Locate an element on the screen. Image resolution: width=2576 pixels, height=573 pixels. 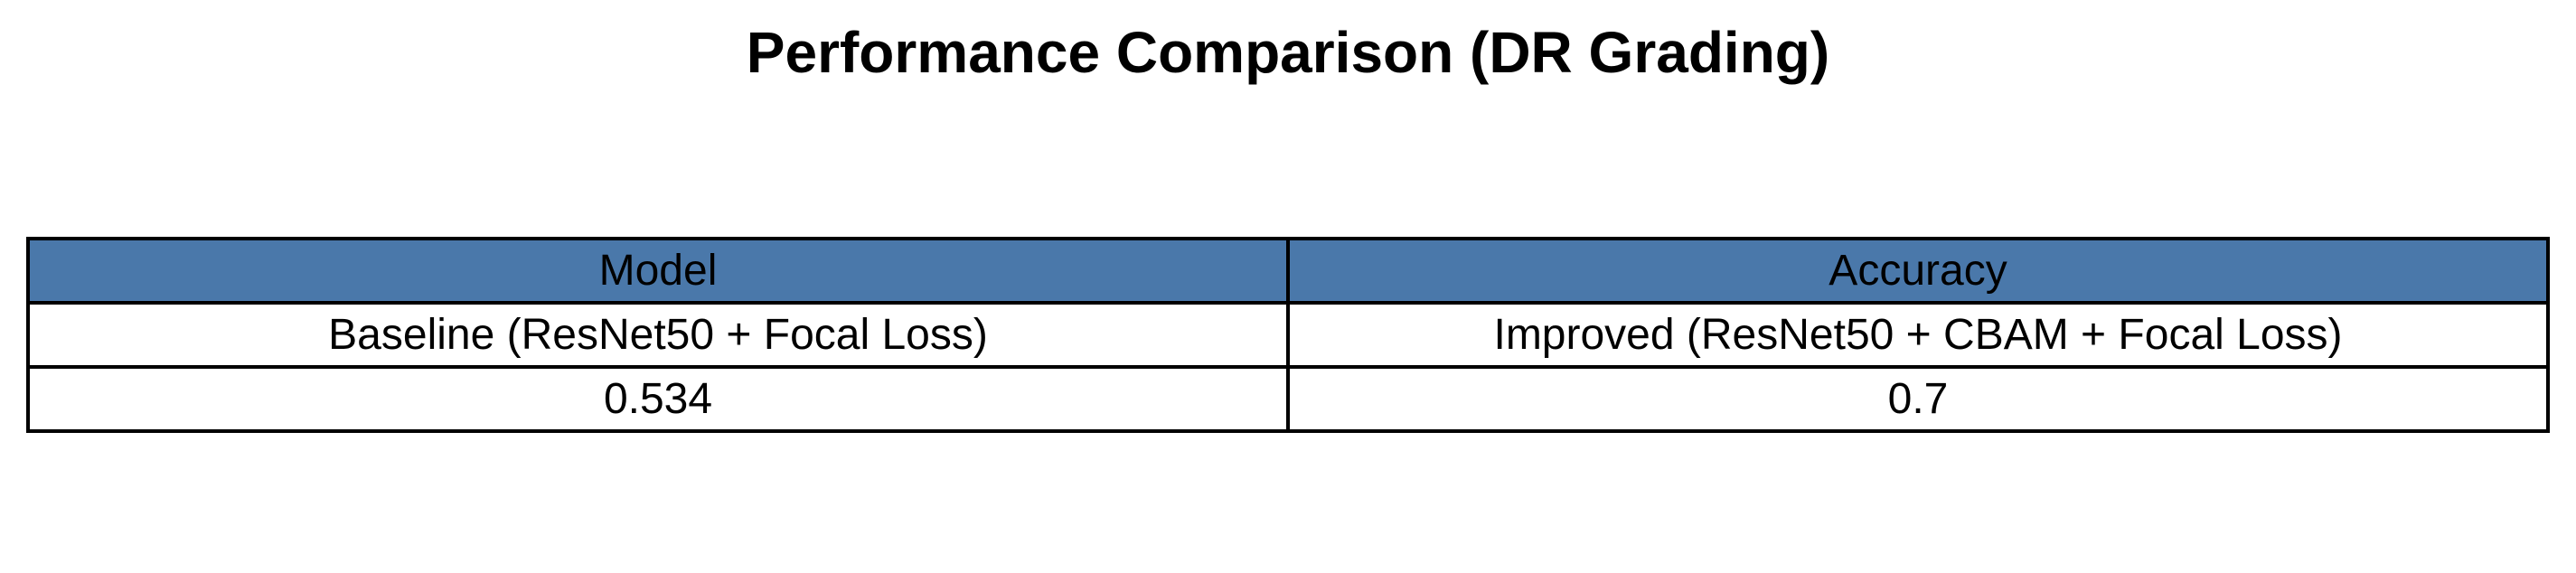
table-row: 0.534 0.7 is located at coordinates (1288, 399).